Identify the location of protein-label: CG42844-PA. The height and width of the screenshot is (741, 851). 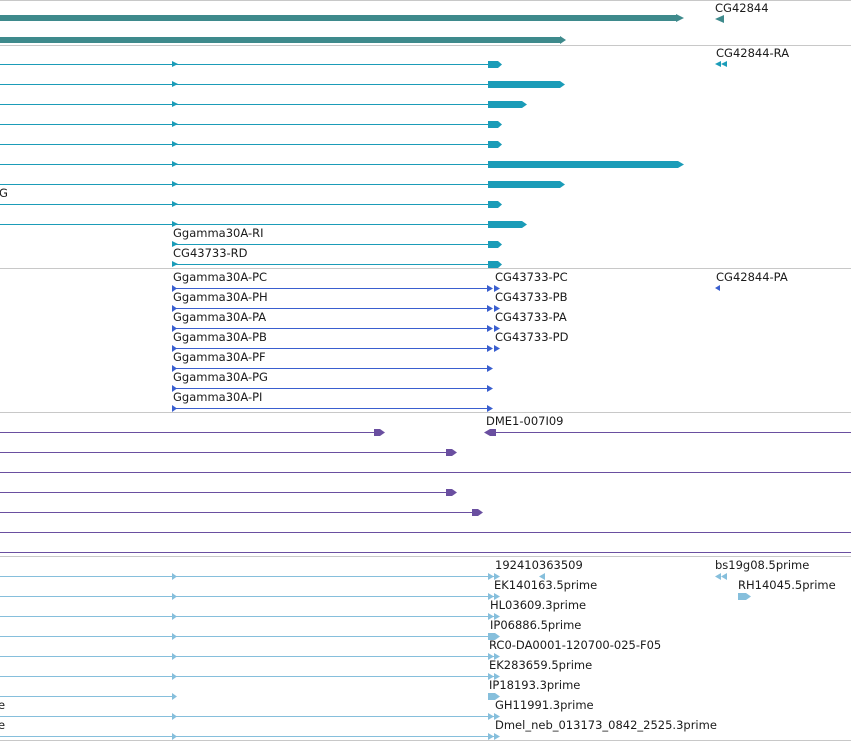
(752, 277).